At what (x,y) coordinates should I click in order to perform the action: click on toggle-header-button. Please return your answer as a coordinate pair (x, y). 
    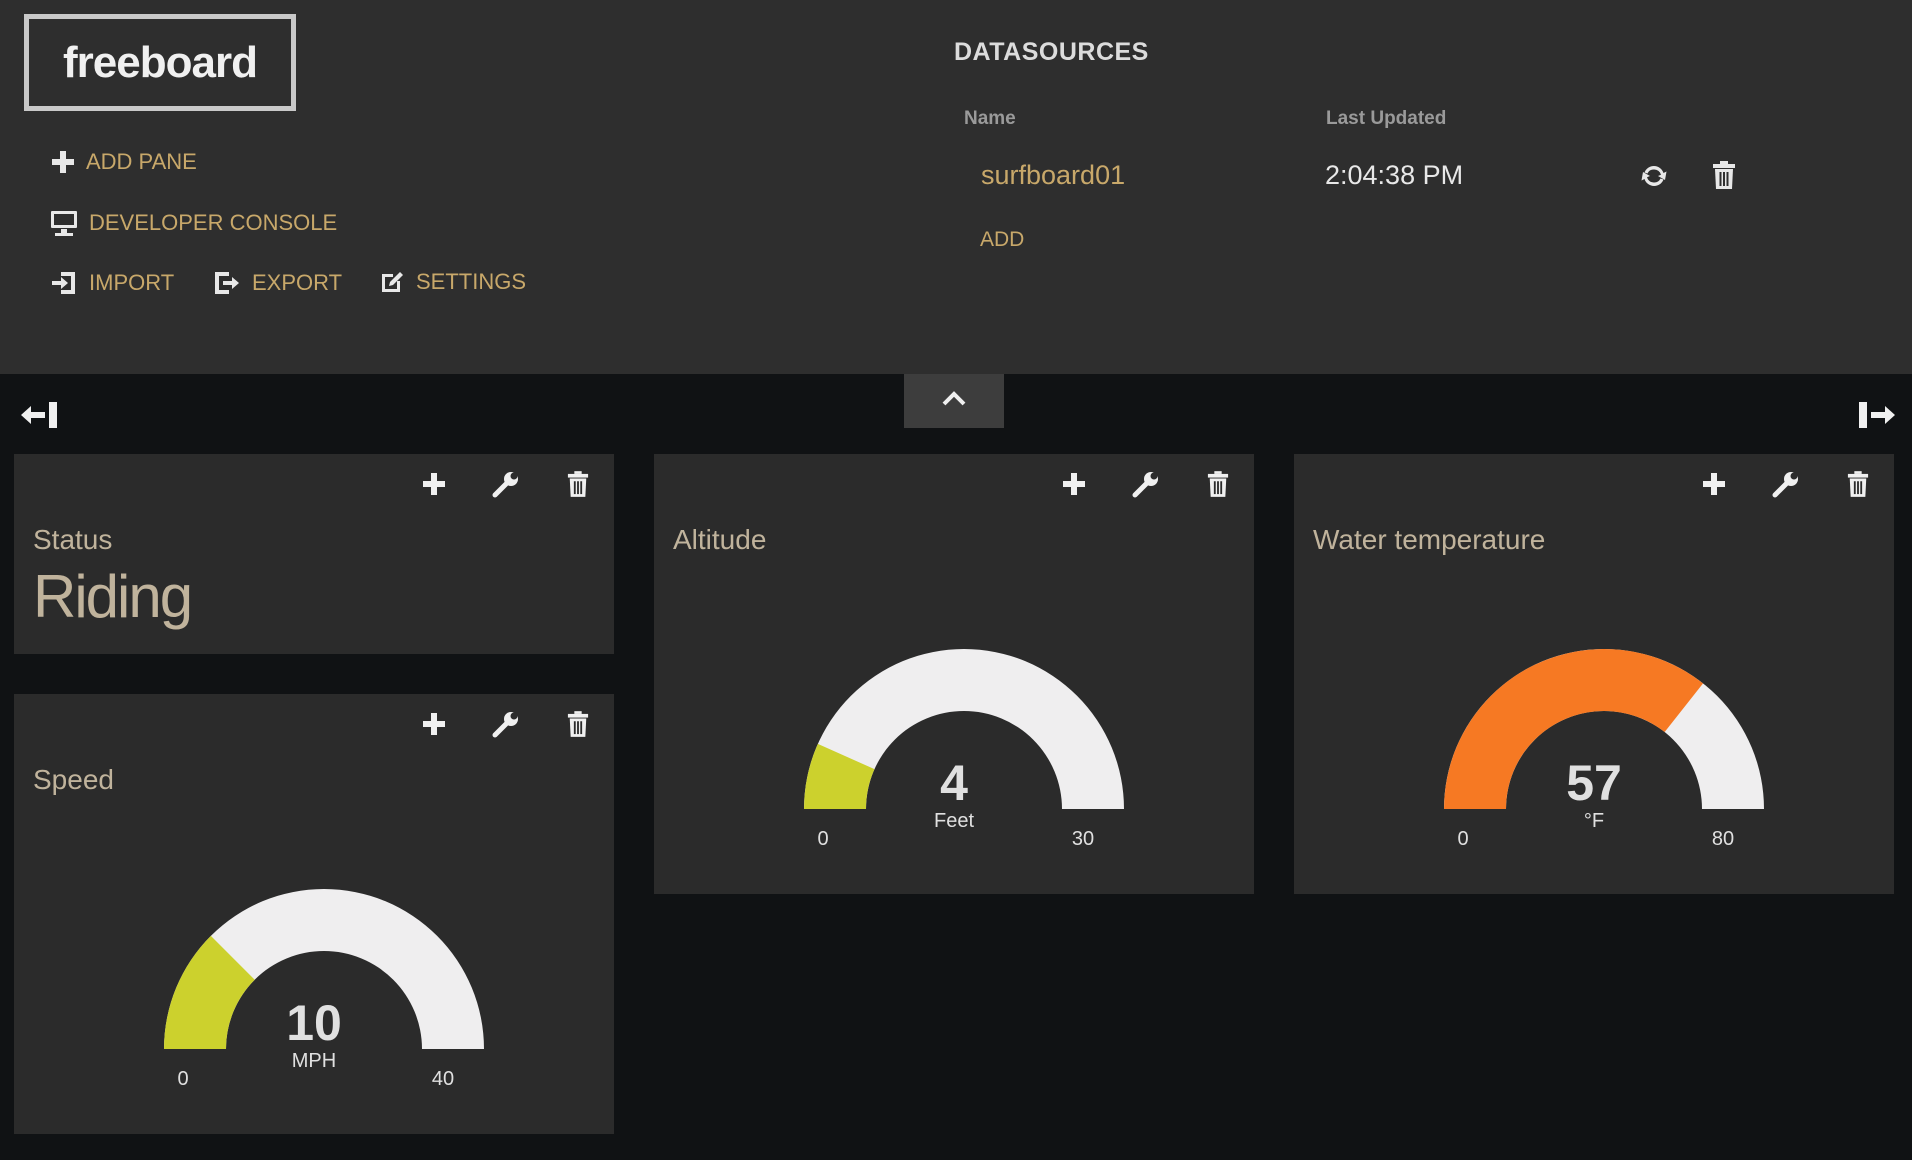
    Looking at the image, I should click on (954, 401).